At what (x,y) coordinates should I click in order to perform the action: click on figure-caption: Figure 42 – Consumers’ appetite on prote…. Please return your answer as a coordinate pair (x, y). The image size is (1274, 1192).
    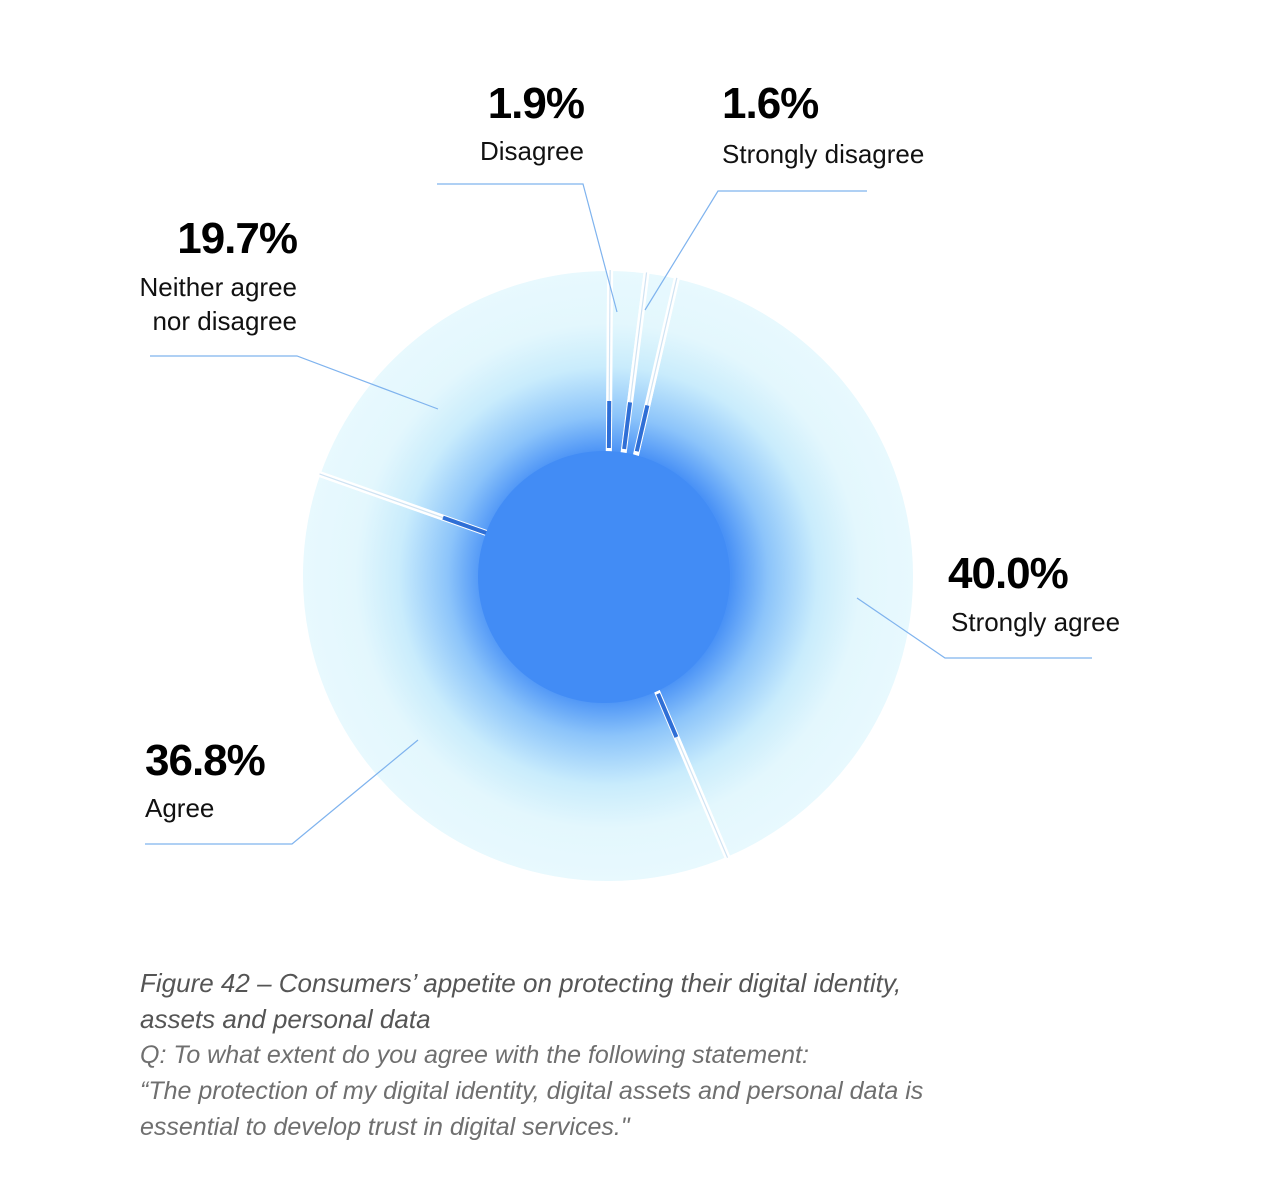
    Looking at the image, I should click on (640, 1055).